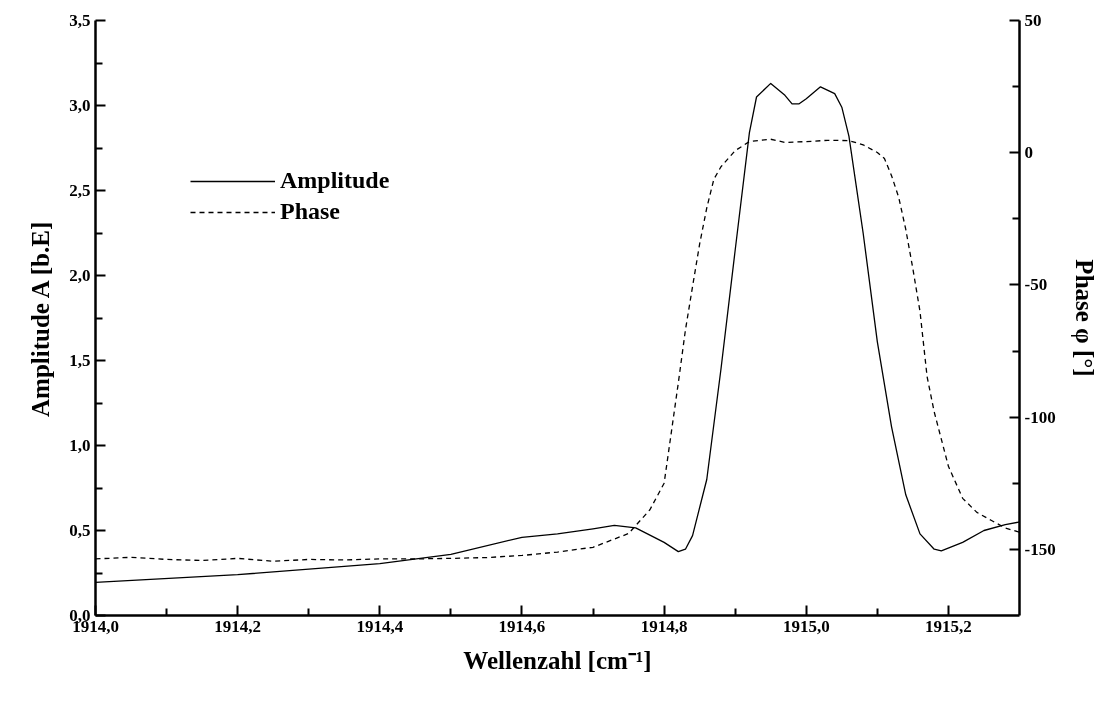 This screenshot has width=1111, height=702. I want to click on x-tick-label: 1914,4, so click(380, 626).